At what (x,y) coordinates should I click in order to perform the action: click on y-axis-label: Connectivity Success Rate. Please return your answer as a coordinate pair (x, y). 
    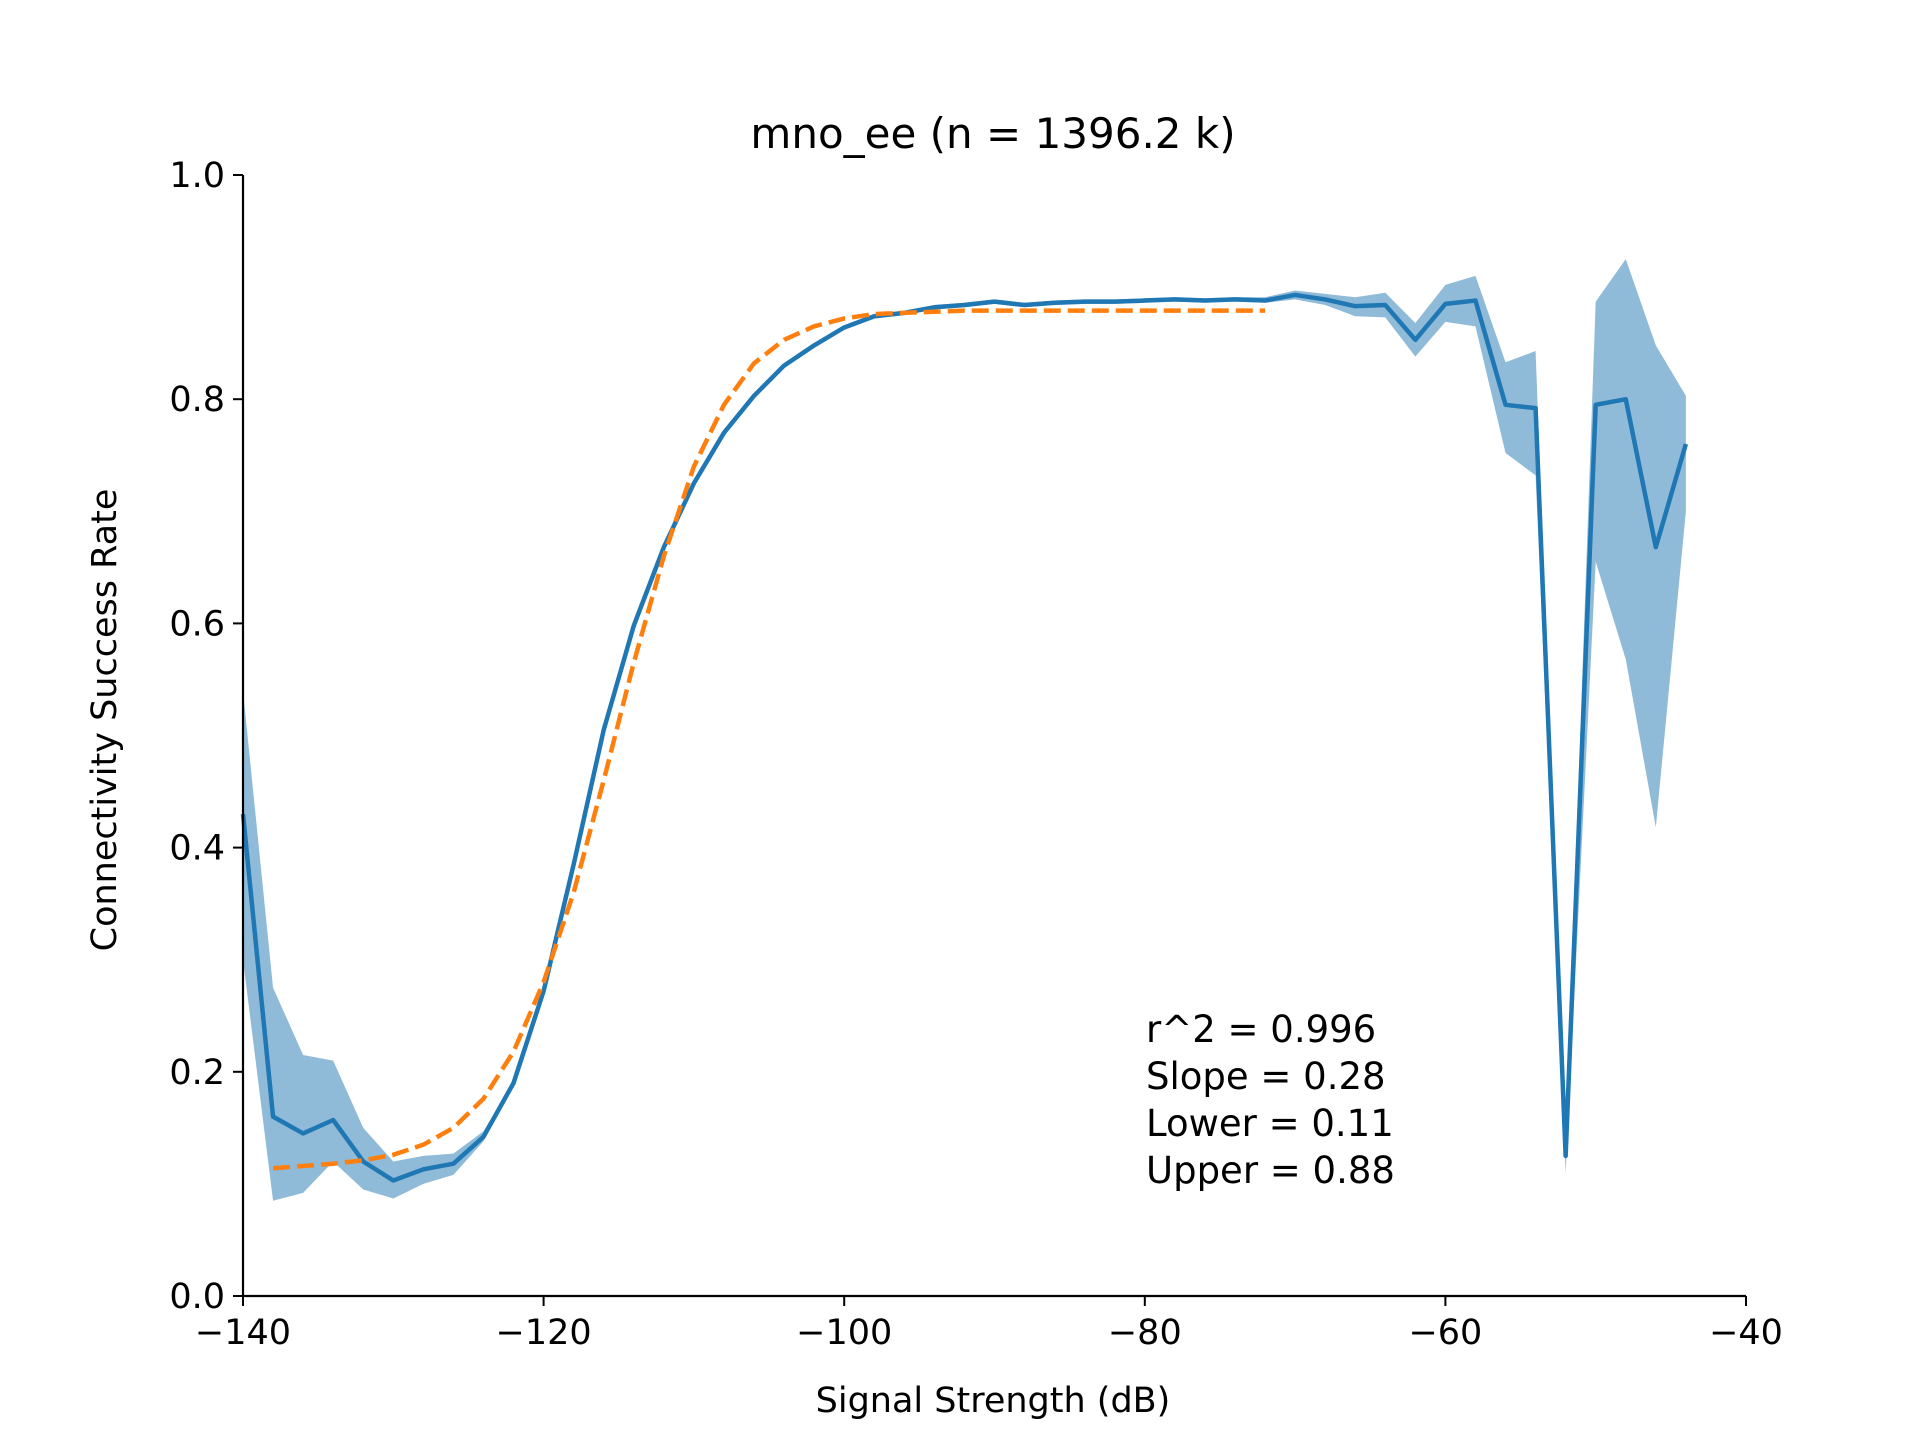
    Looking at the image, I should click on (105, 720).